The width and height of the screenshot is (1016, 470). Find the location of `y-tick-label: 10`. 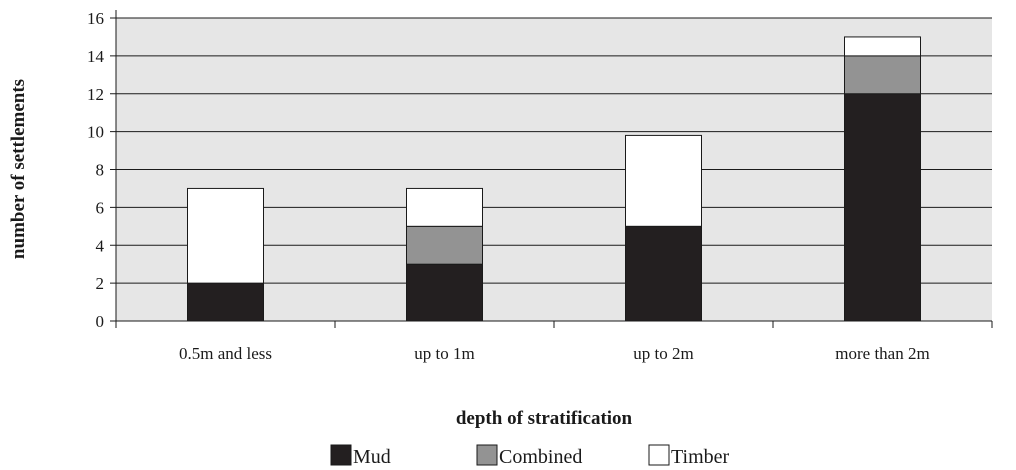

y-tick-label: 10 is located at coordinates (95, 132).